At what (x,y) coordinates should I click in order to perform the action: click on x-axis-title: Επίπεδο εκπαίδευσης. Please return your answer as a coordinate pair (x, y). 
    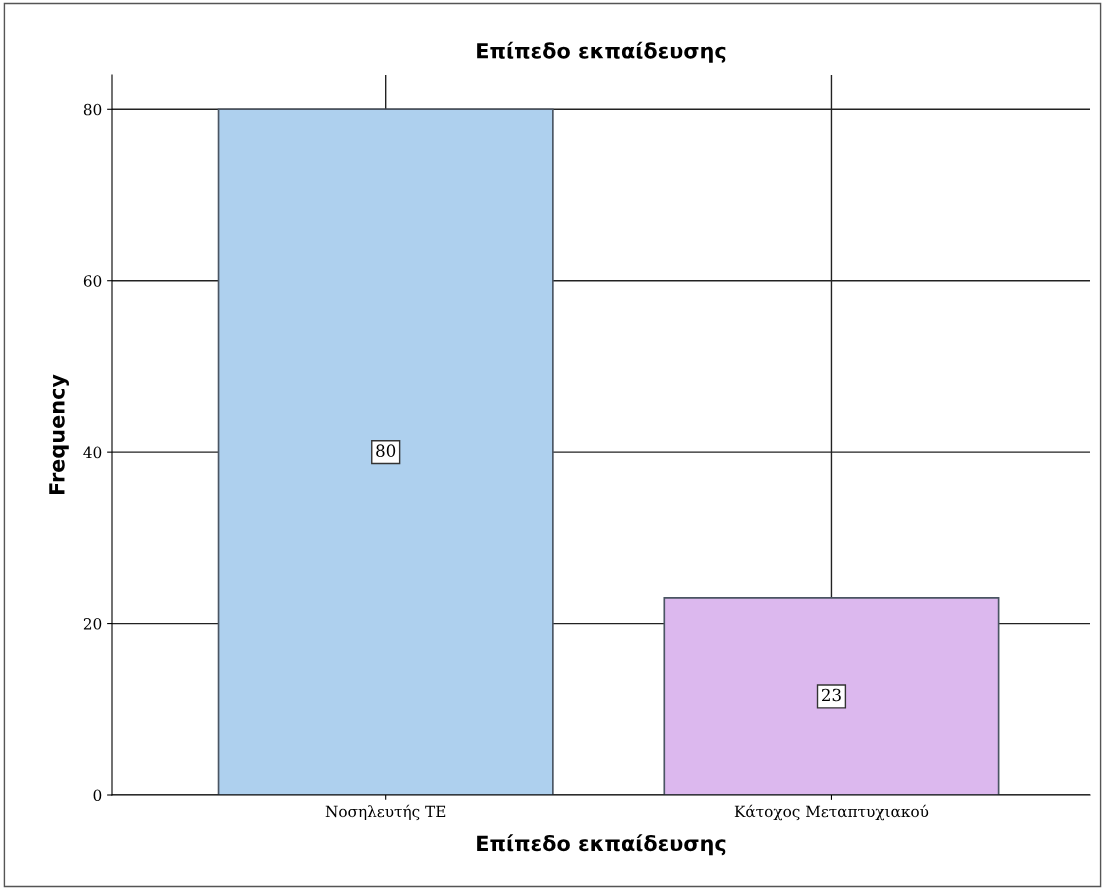
    Looking at the image, I should click on (601, 845).